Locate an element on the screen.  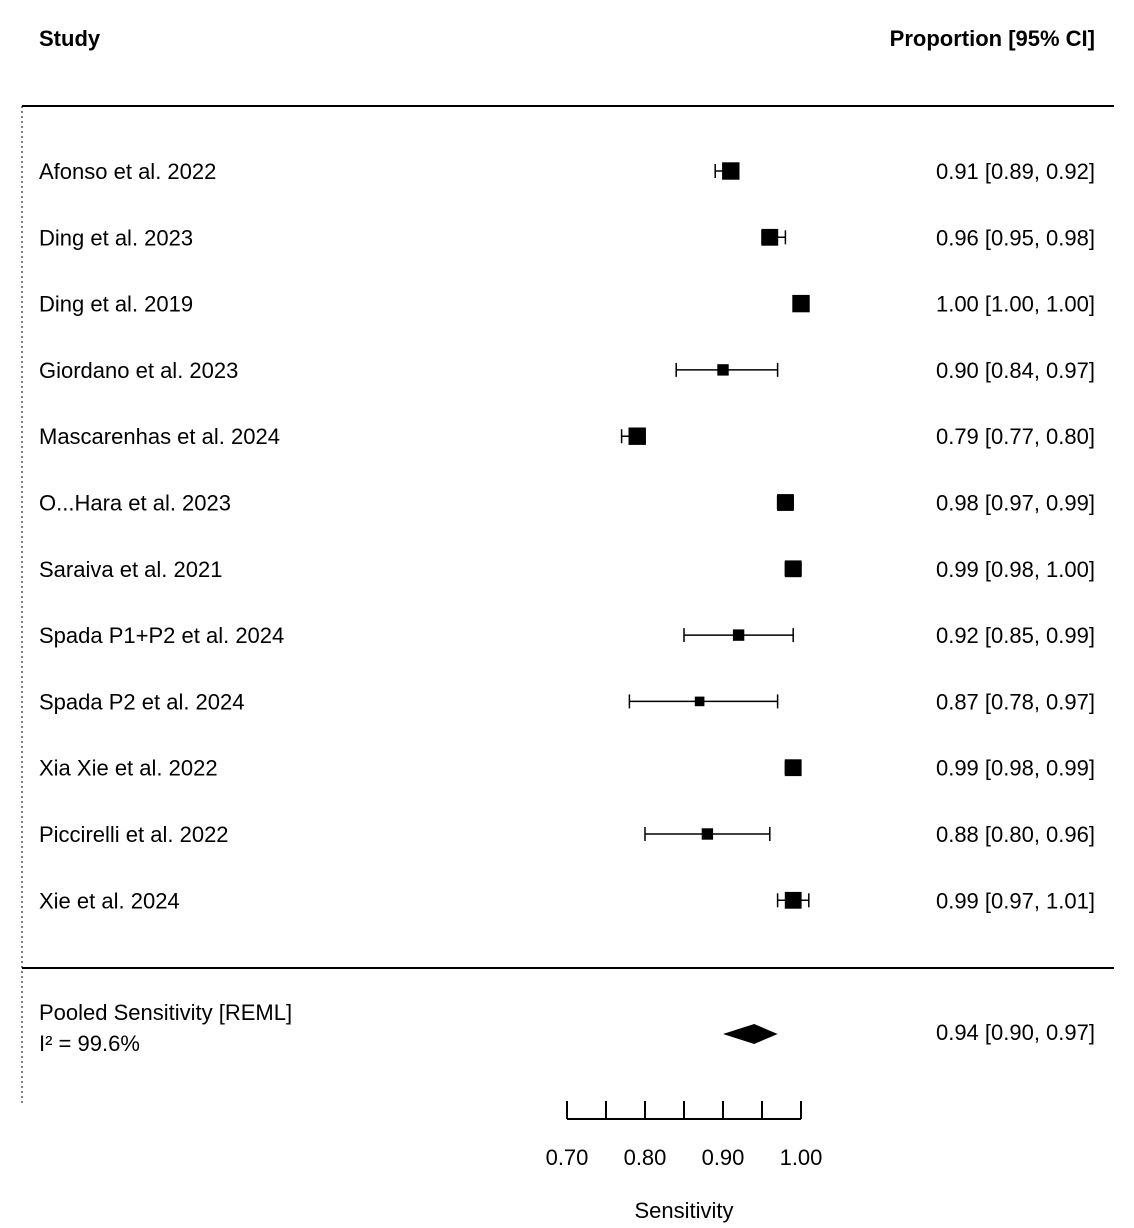
study-label: Xia Xie et al. 2022 is located at coordinates (128, 768).